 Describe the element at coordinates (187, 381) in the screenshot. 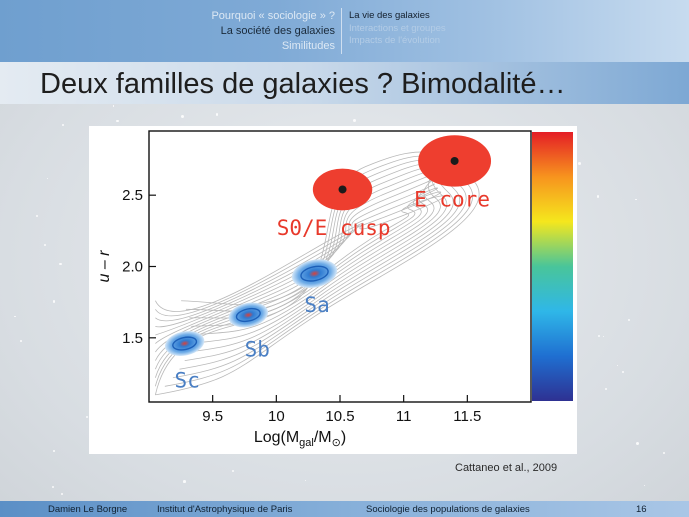

I see `galaxy-type-label: Sc` at that location.